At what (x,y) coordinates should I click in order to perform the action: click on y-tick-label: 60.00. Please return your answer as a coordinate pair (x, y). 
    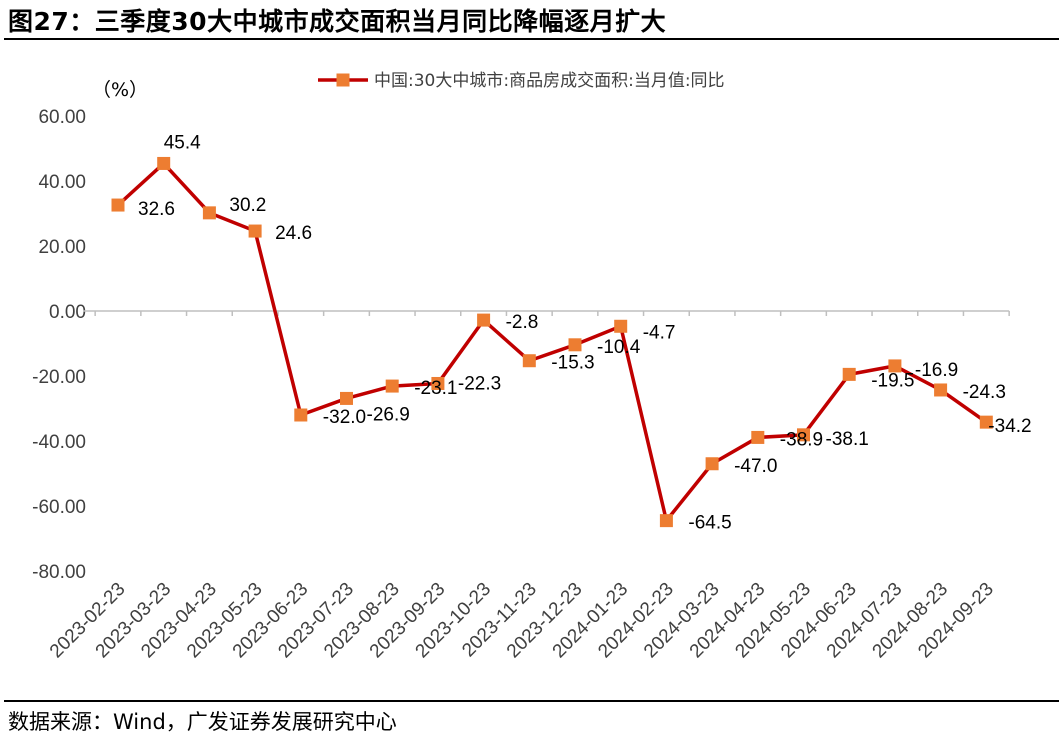
    Looking at the image, I should click on (62, 117).